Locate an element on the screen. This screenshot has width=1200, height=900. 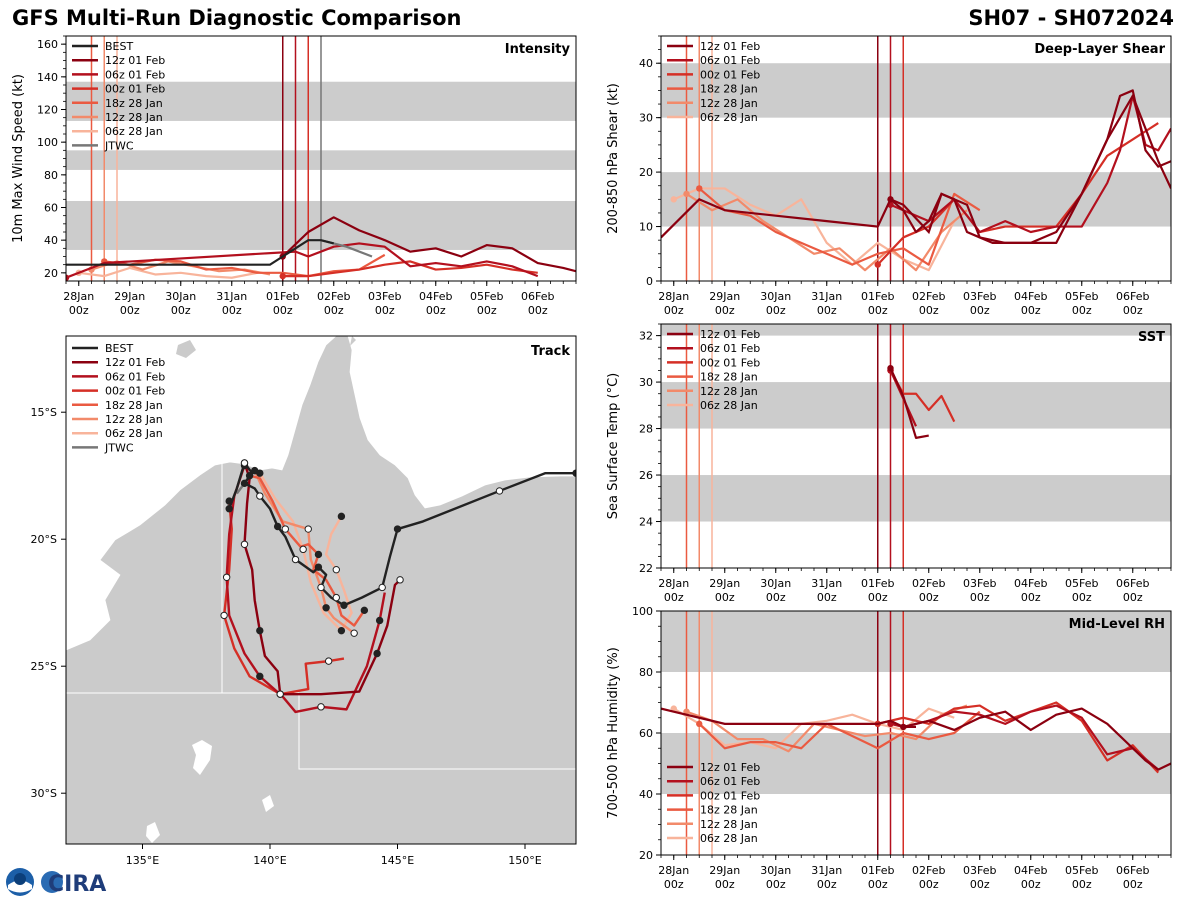
legend-label: 12z 28 Jan is located at coordinates (729, 391).